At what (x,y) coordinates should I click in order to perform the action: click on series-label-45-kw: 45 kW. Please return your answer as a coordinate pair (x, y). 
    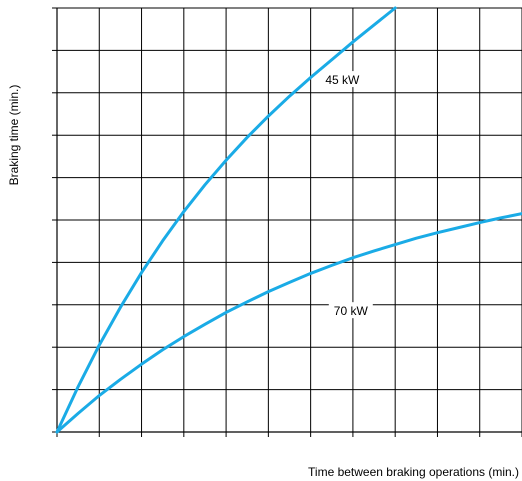
    Looking at the image, I should click on (342, 80).